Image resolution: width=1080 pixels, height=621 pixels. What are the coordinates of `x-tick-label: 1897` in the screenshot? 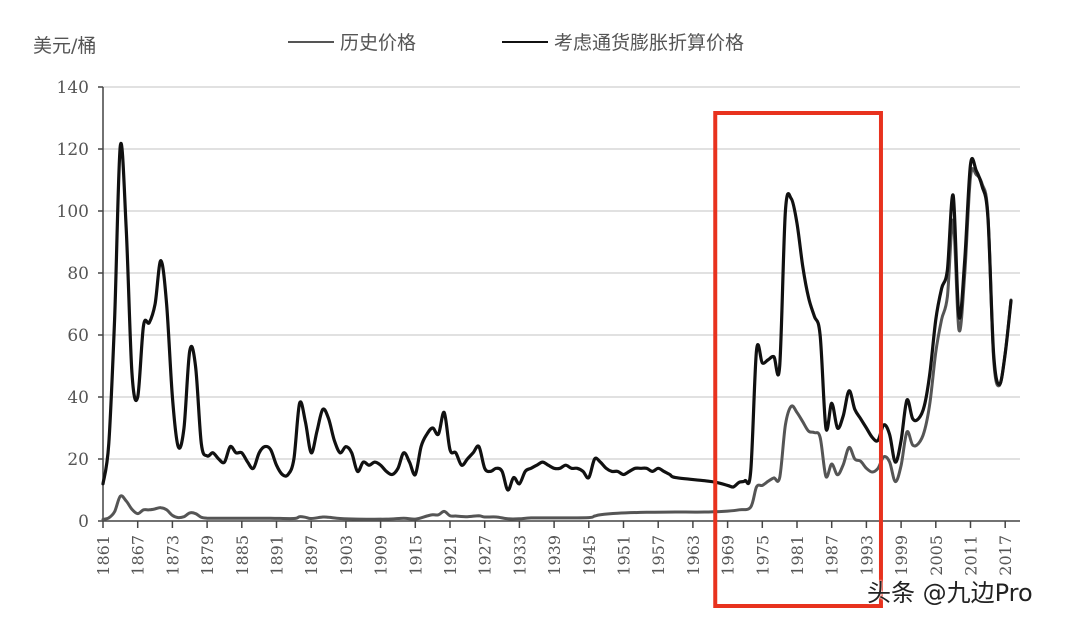 It's located at (311, 555).